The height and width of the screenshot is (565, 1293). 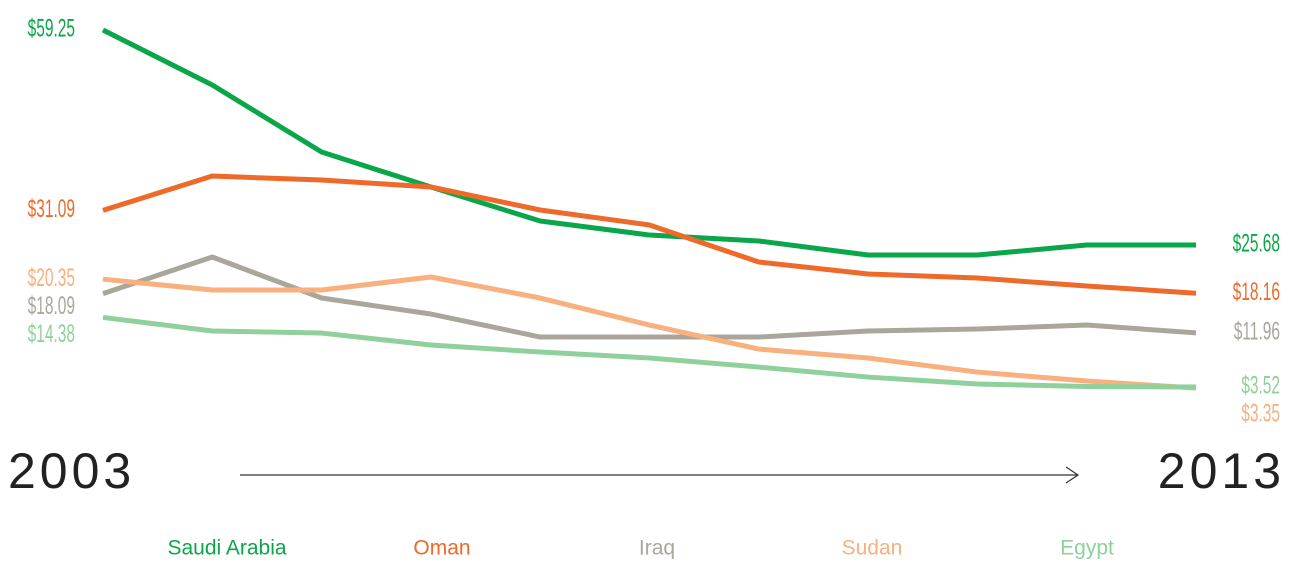 I want to click on legend-label: Iraq, so click(x=657, y=548).